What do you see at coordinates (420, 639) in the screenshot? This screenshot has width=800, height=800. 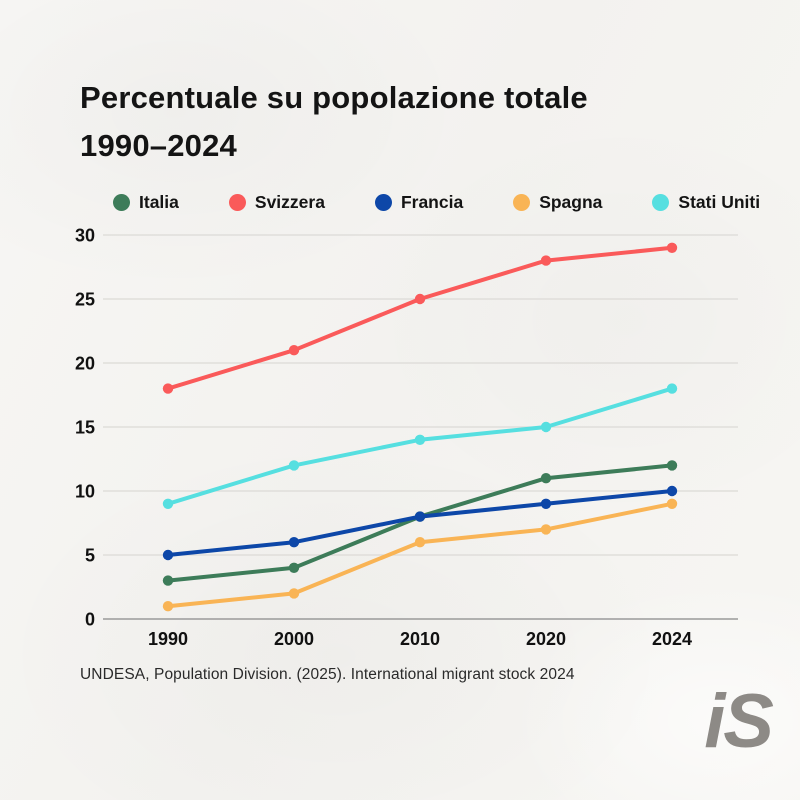 I see `x-axis-tick-label: 2010` at bounding box center [420, 639].